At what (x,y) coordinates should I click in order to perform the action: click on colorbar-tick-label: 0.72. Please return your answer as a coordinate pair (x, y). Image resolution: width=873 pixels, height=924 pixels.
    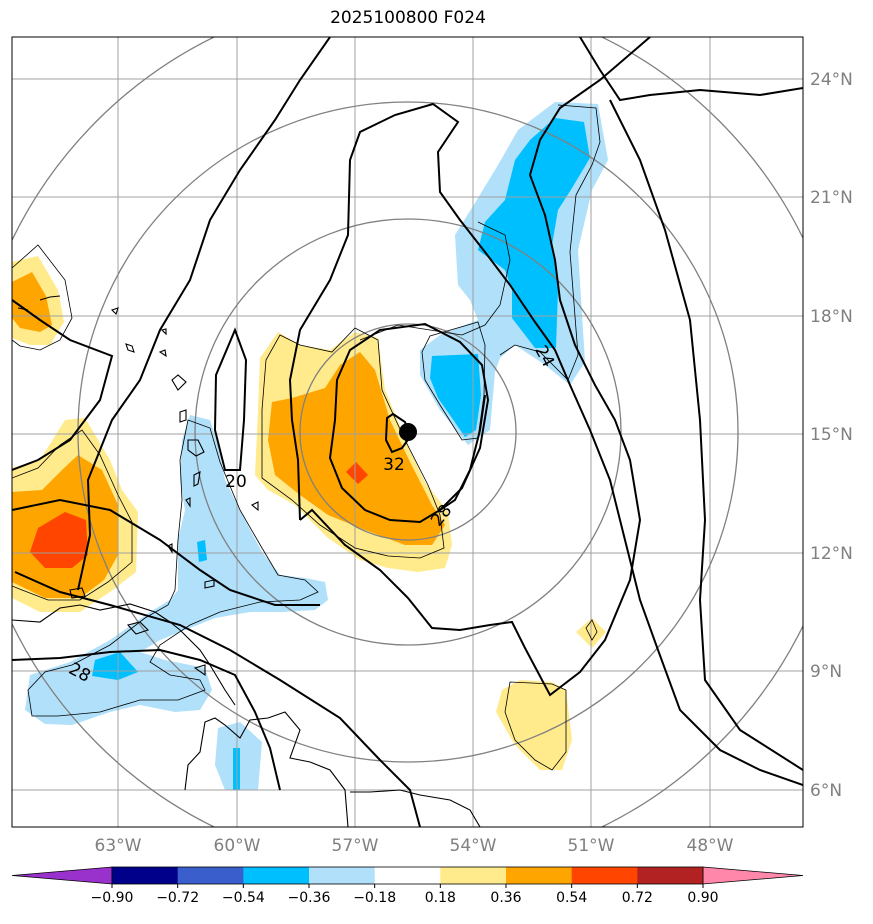
    Looking at the image, I should click on (637, 898).